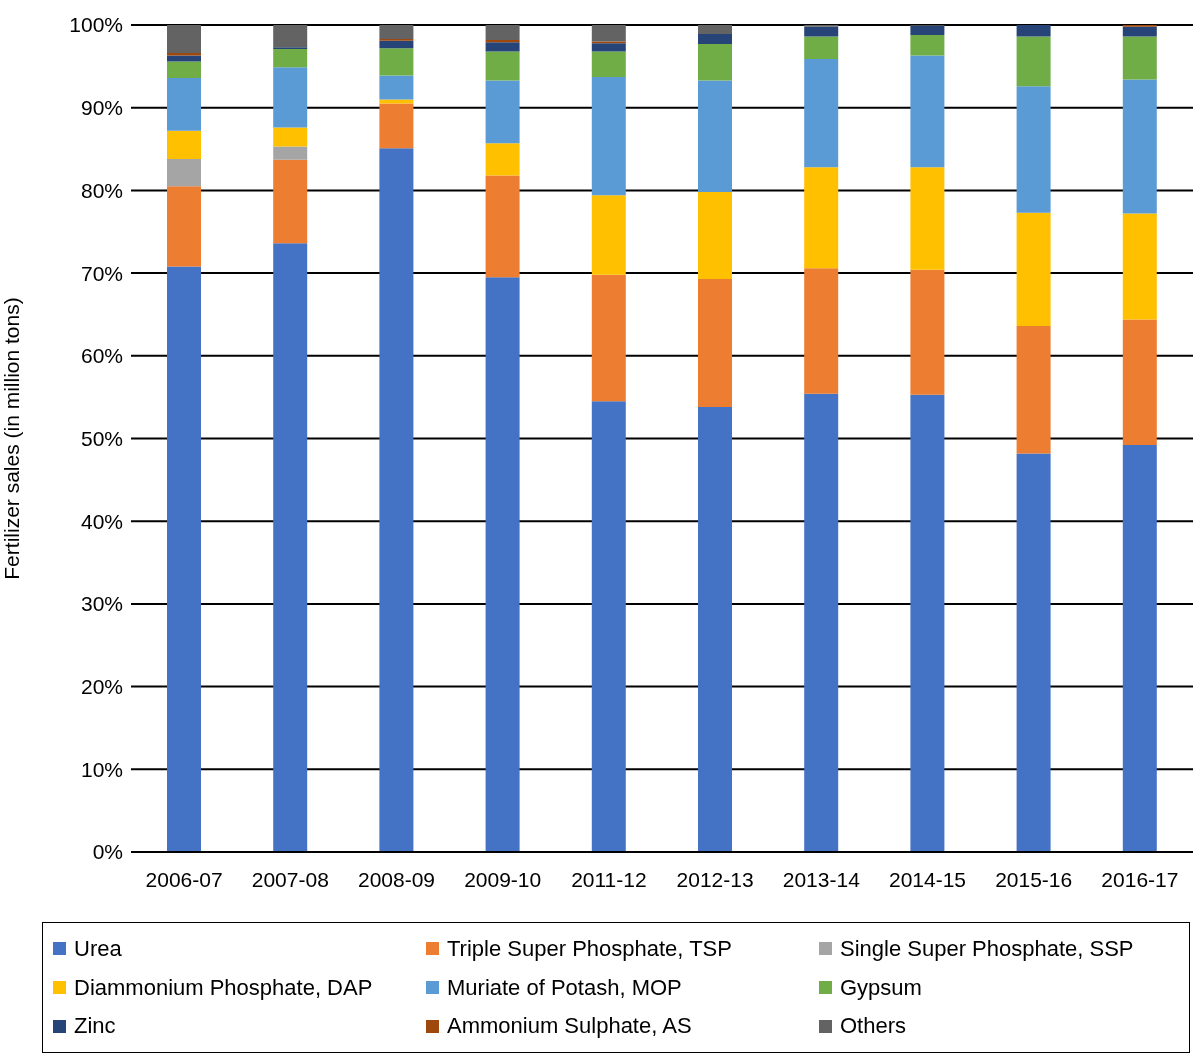  Describe the element at coordinates (873, 1026) in the screenshot. I see `legend-label: Others` at that location.